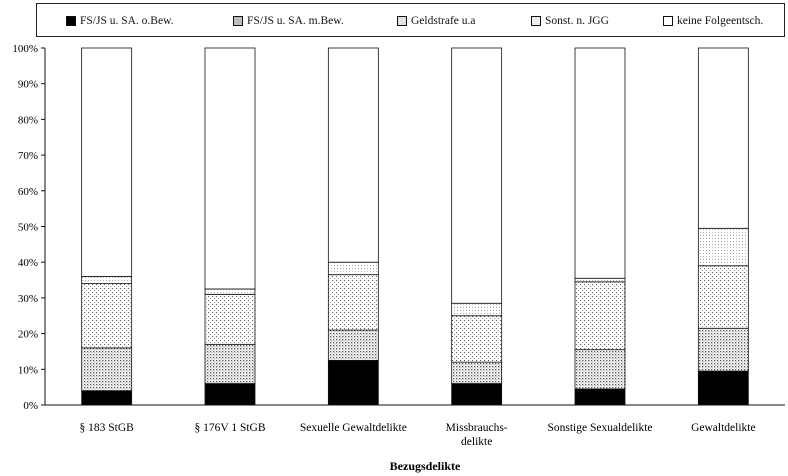 The width and height of the screenshot is (788, 476). I want to click on legend-label: Sonst. n. JGG, so click(577, 21).